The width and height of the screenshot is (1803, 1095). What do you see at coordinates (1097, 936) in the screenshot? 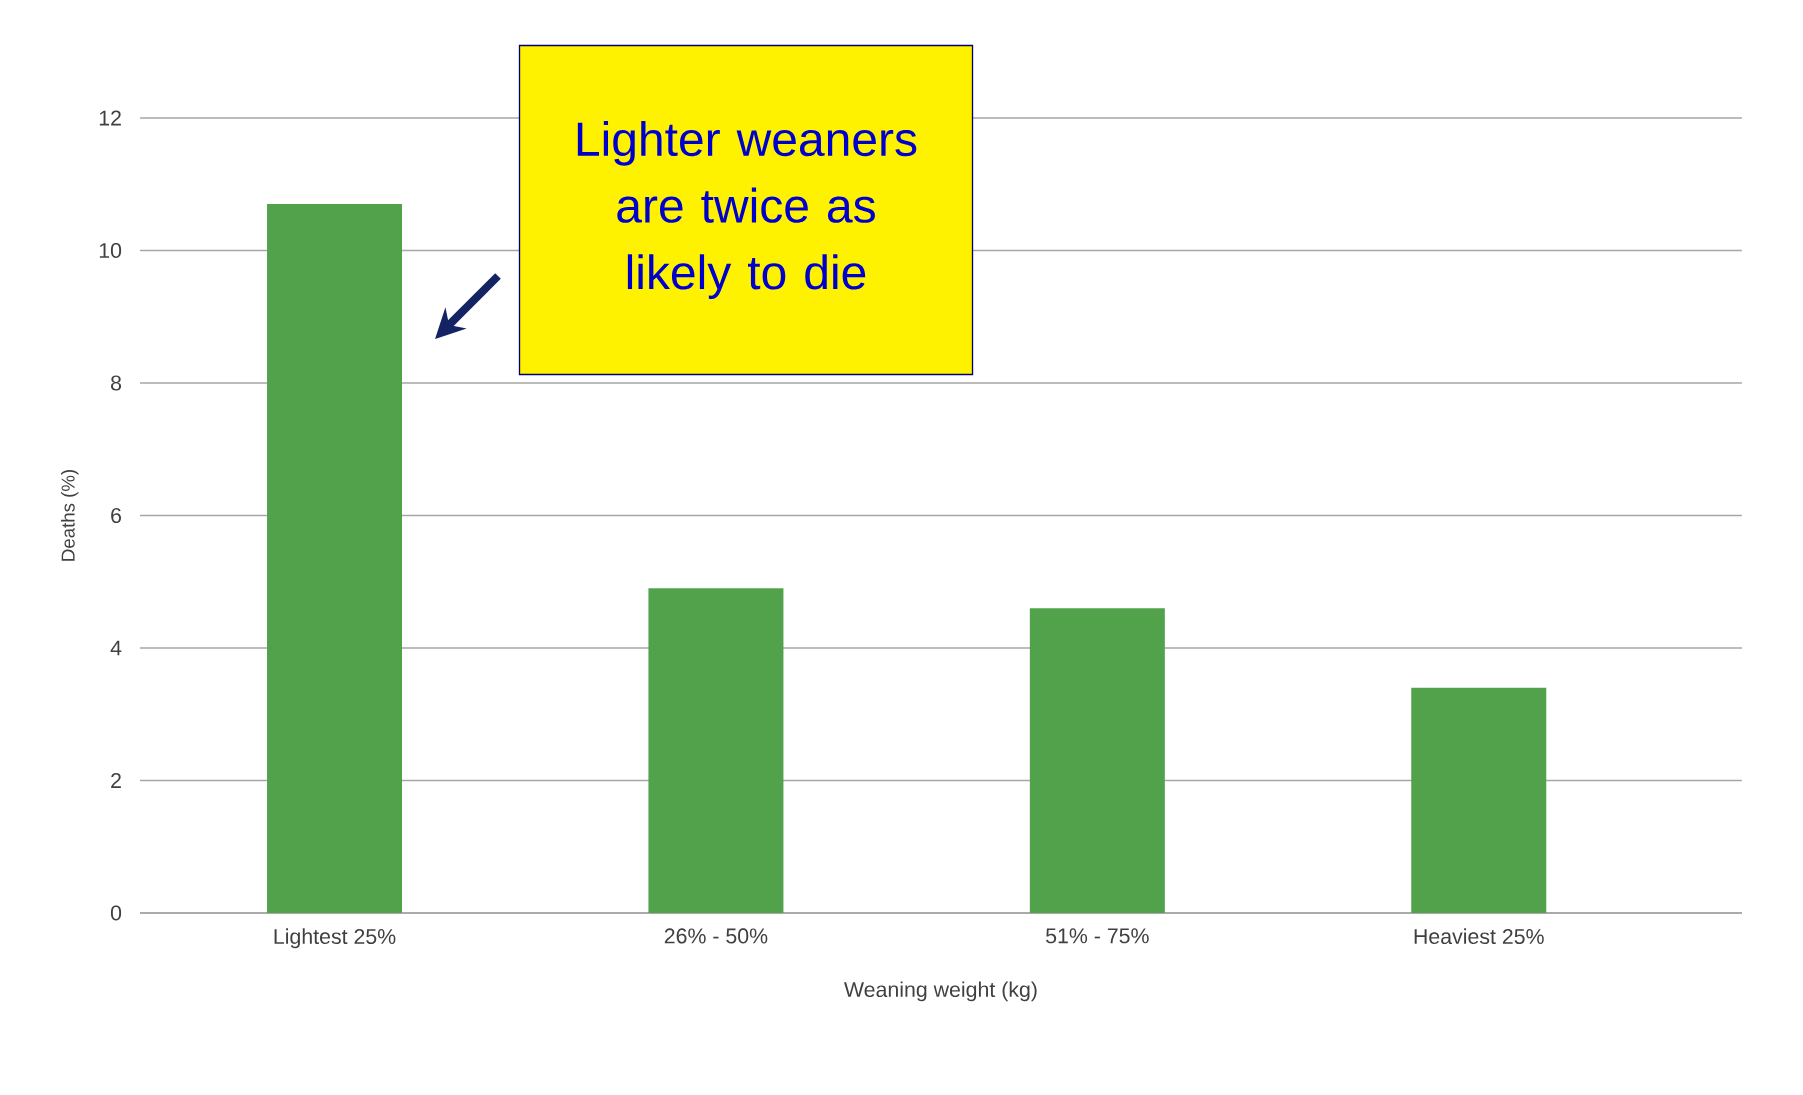
I see `x-tick-label: 51% - 75%` at bounding box center [1097, 936].